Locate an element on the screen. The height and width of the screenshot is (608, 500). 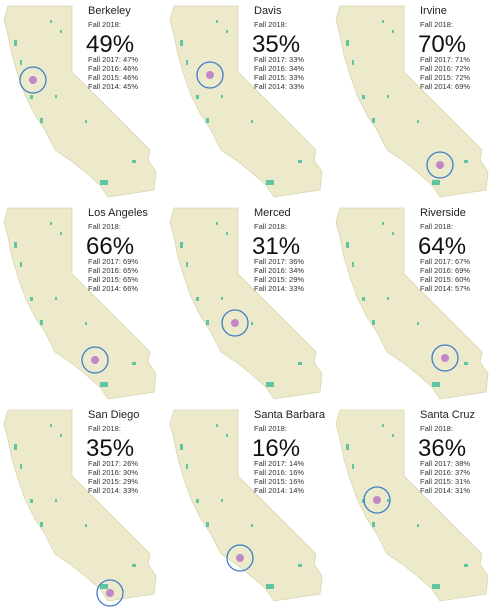
current-value: 49% is located at coordinates (110, 44).